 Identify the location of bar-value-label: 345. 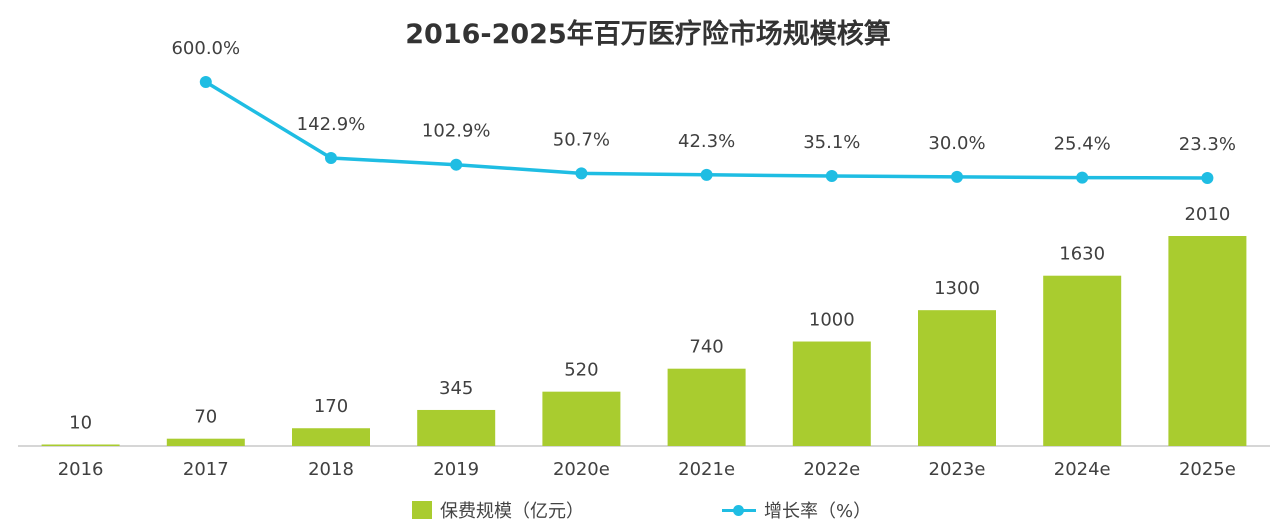
(456, 388).